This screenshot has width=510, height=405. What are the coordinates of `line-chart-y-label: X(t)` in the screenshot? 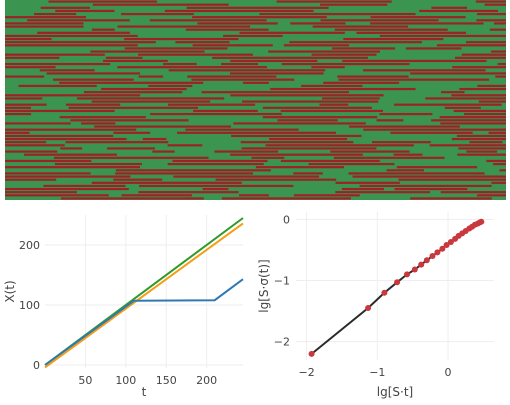 It's located at (10, 291).